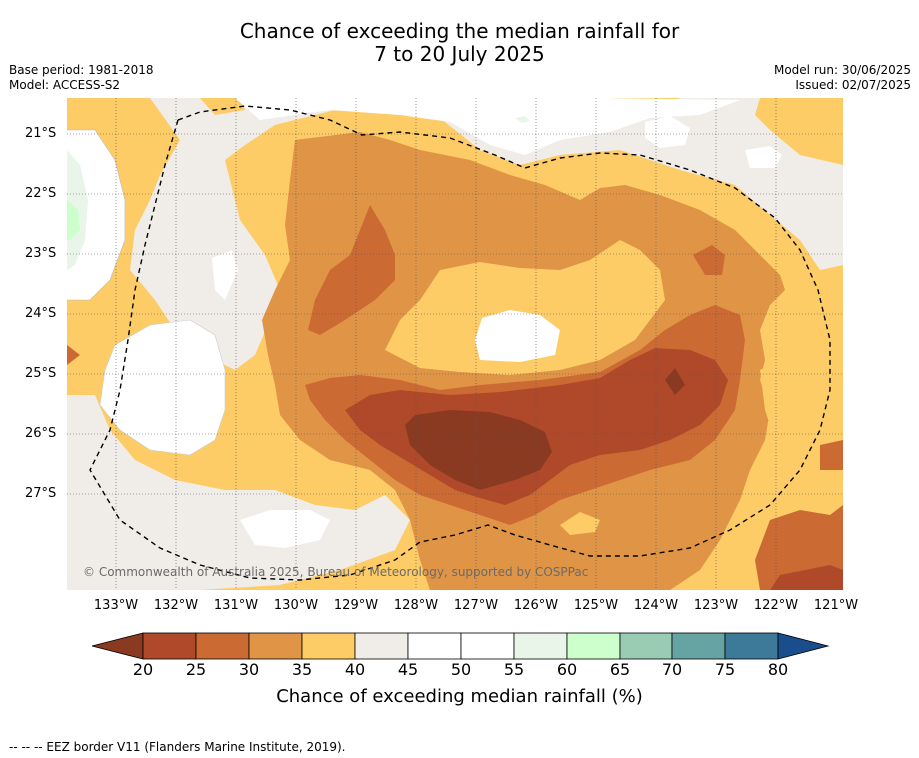  What do you see at coordinates (596, 605) in the screenshot?
I see `lon-label: 125°W` at bounding box center [596, 605].